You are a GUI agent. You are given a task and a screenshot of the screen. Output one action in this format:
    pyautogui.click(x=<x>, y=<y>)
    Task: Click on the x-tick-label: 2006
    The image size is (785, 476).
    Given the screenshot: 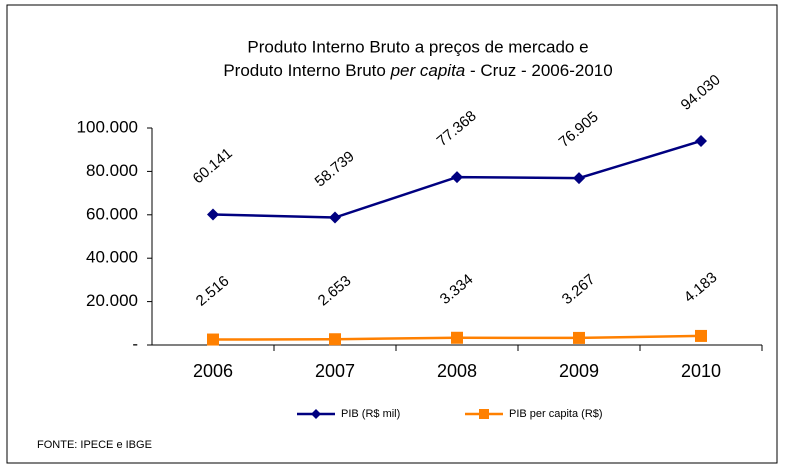 What is the action you would take?
    pyautogui.click(x=213, y=371)
    